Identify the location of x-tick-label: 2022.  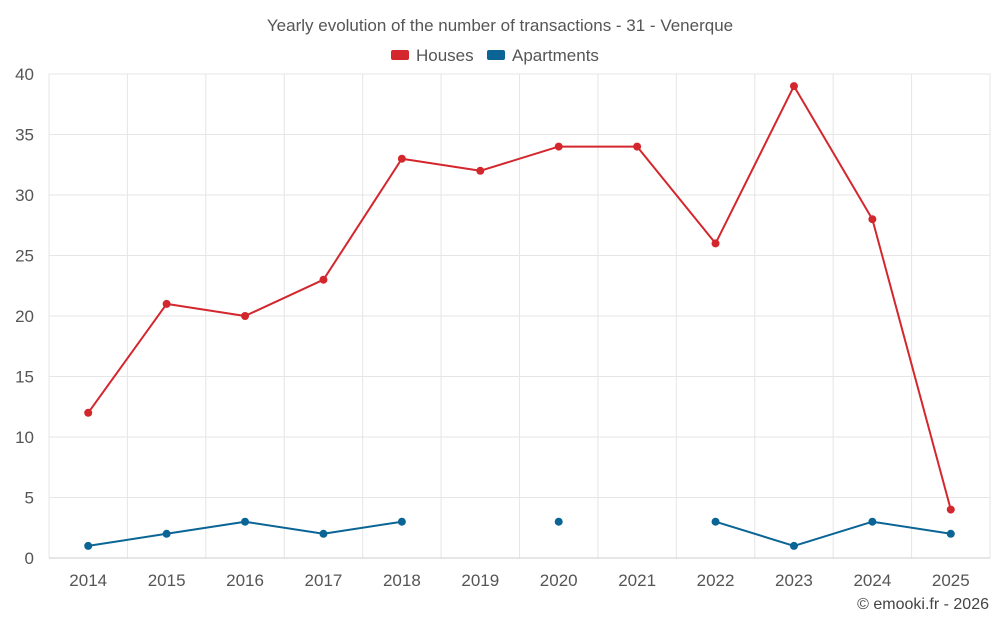
(716, 580).